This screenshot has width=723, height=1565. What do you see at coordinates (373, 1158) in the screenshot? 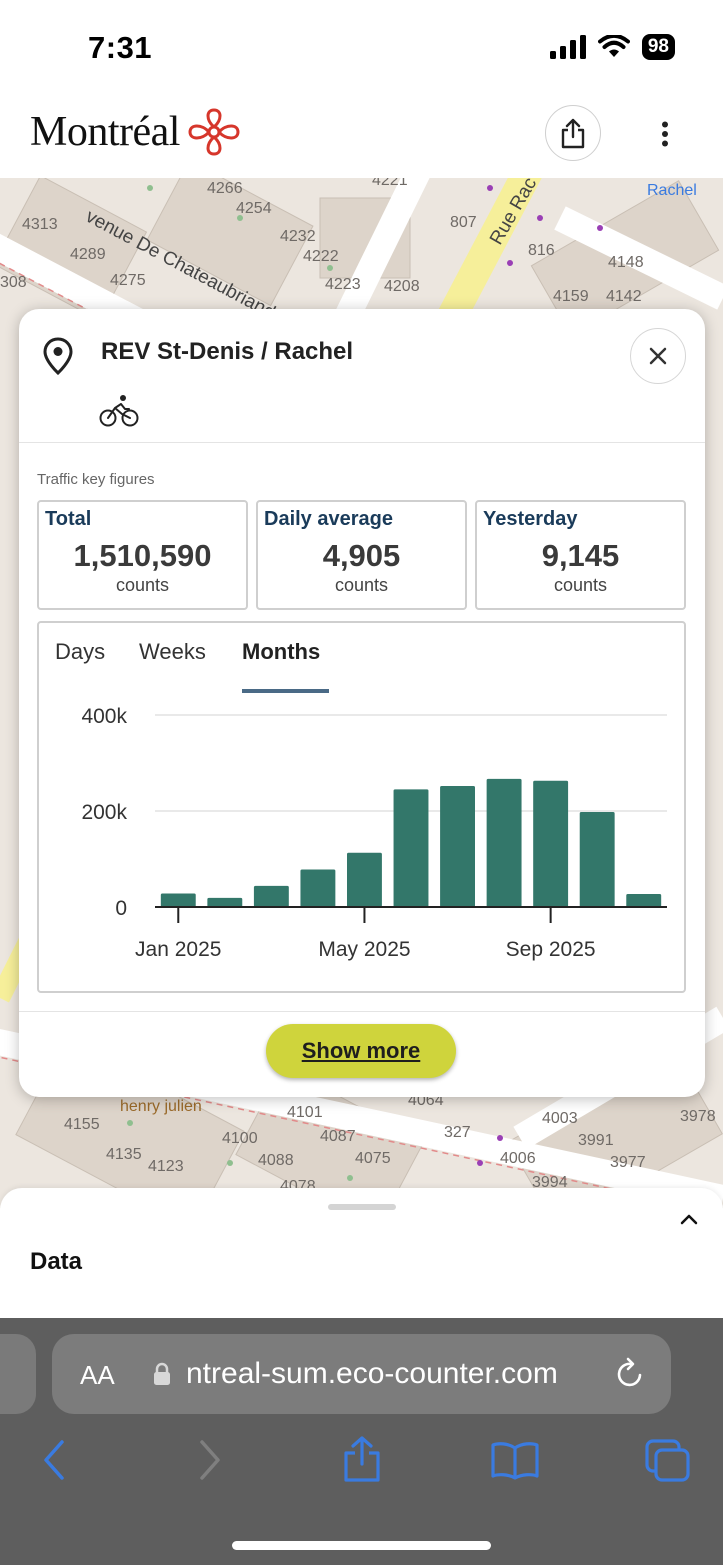
I see `map-address-label: 4075` at bounding box center [373, 1158].